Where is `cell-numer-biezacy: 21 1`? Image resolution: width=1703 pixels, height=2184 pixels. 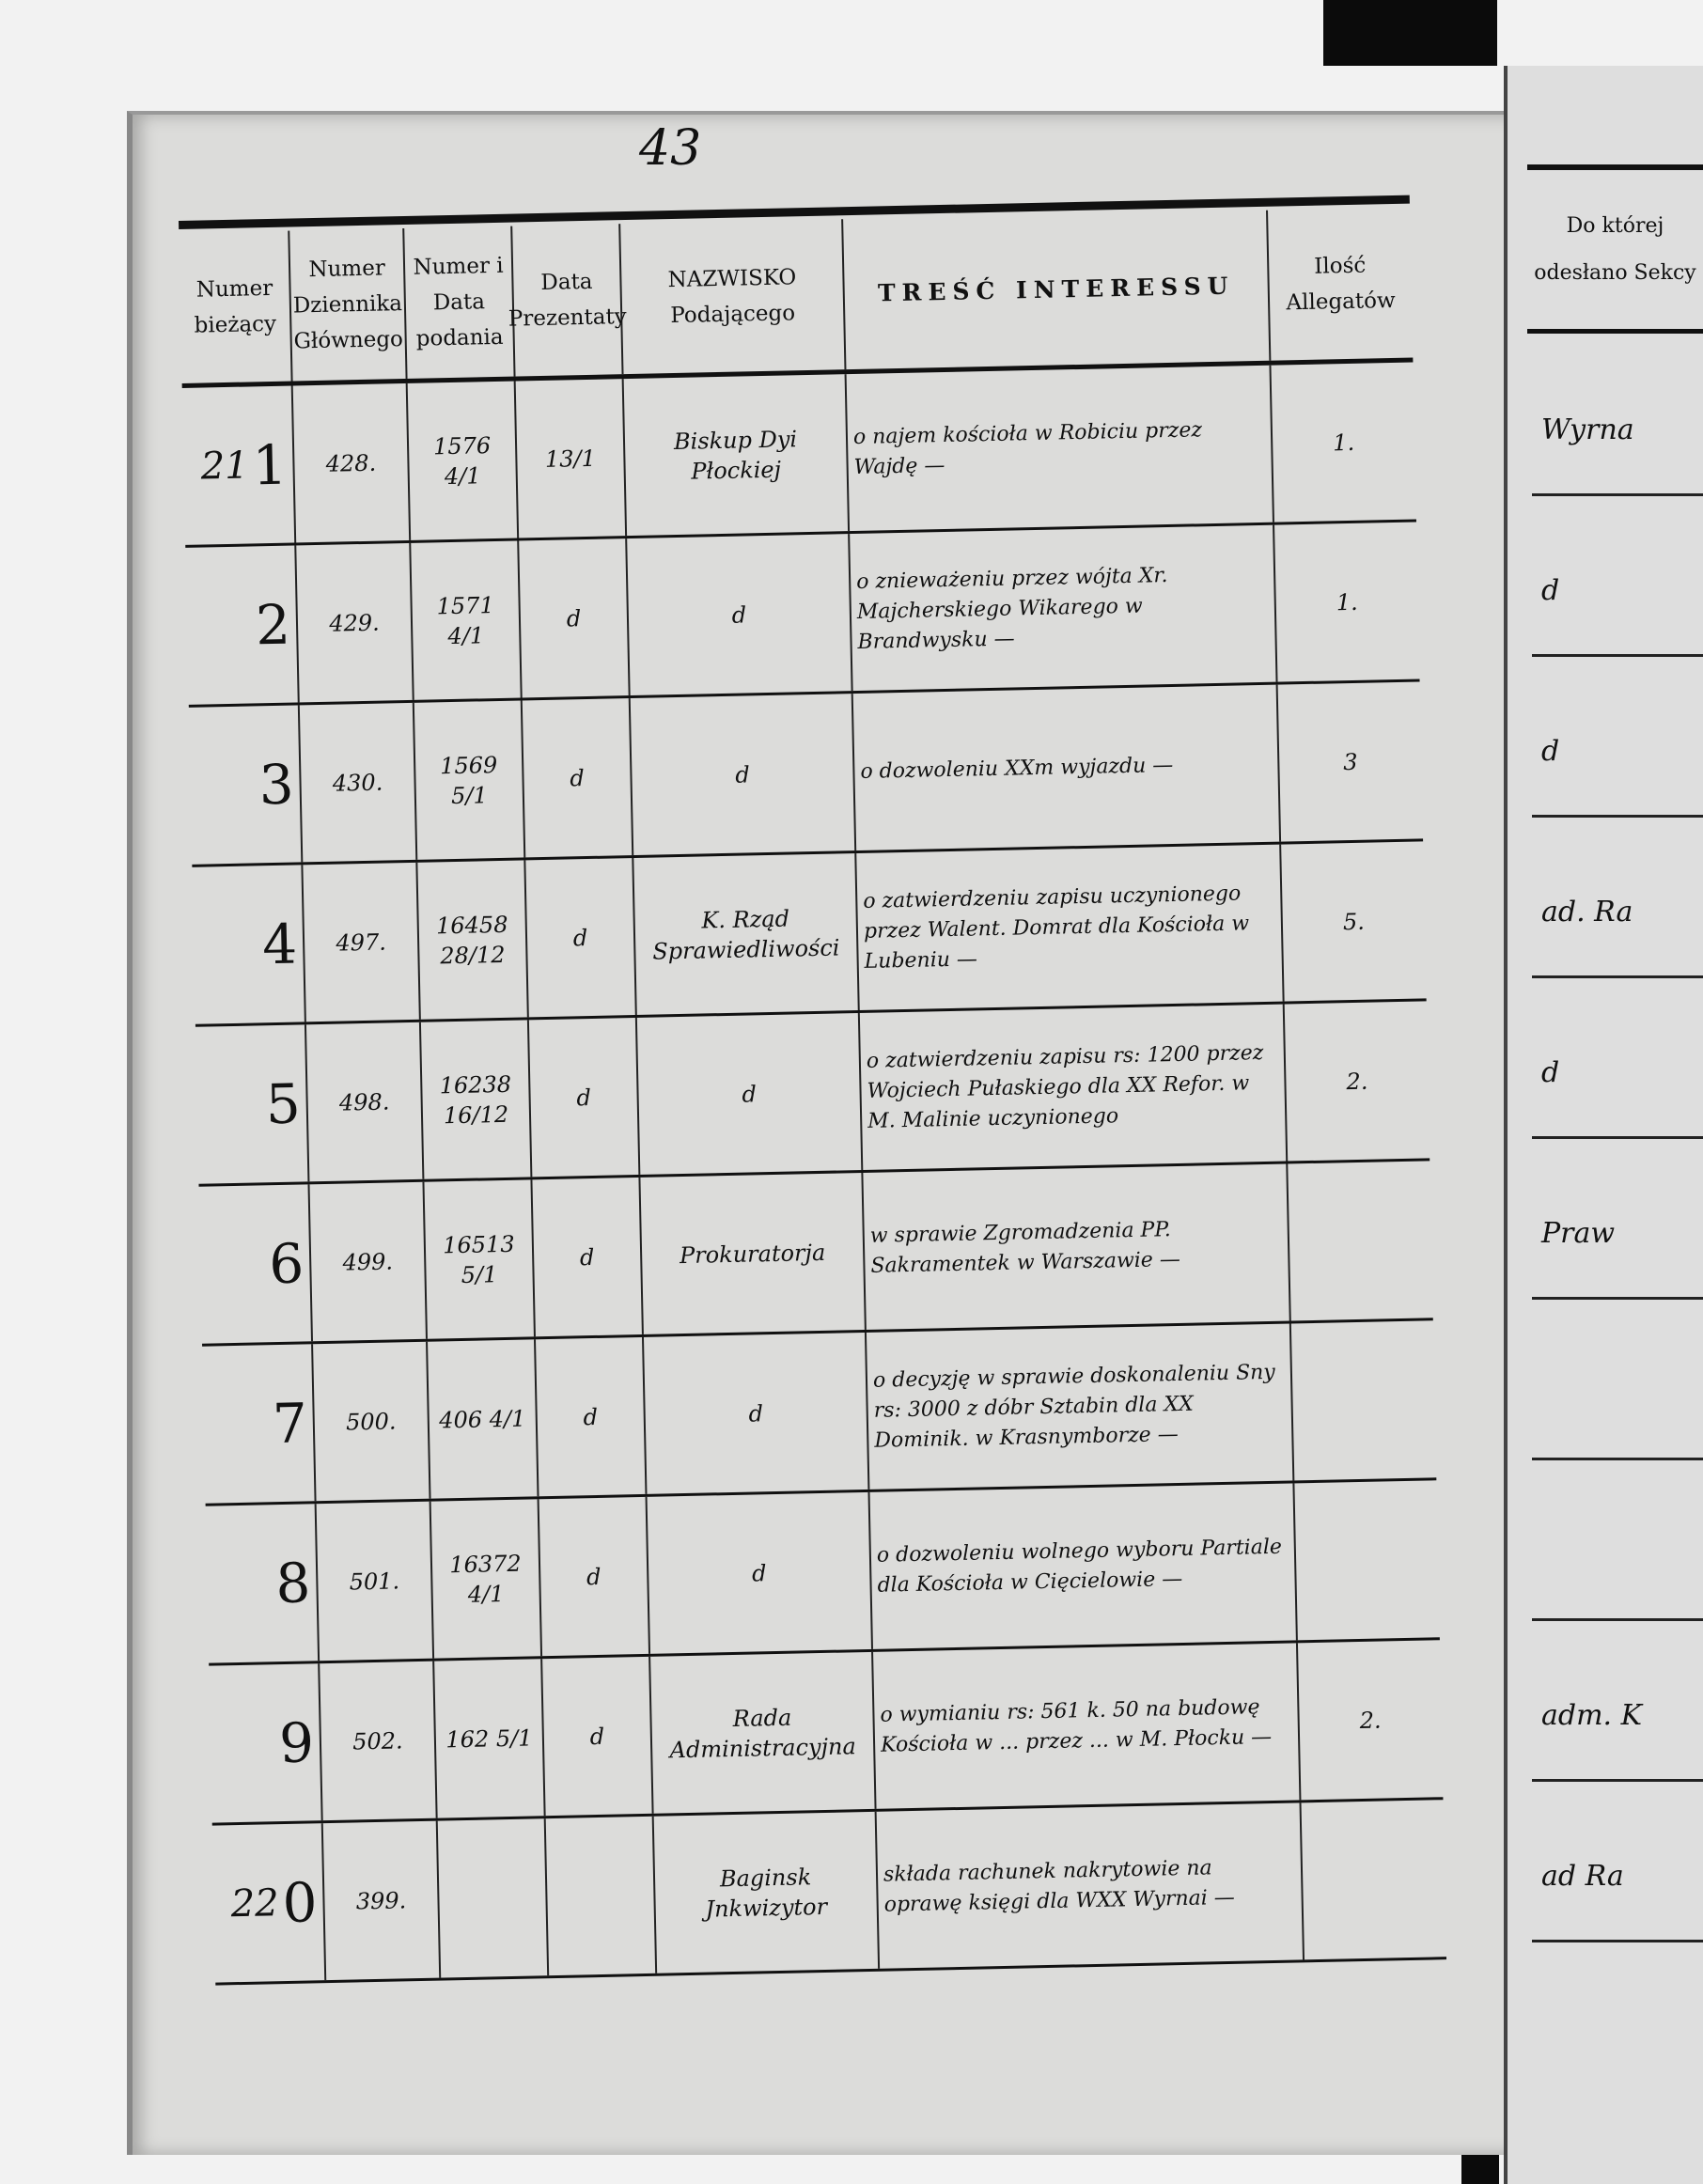 cell-numer-biezacy: 21 1 is located at coordinates (239, 465).